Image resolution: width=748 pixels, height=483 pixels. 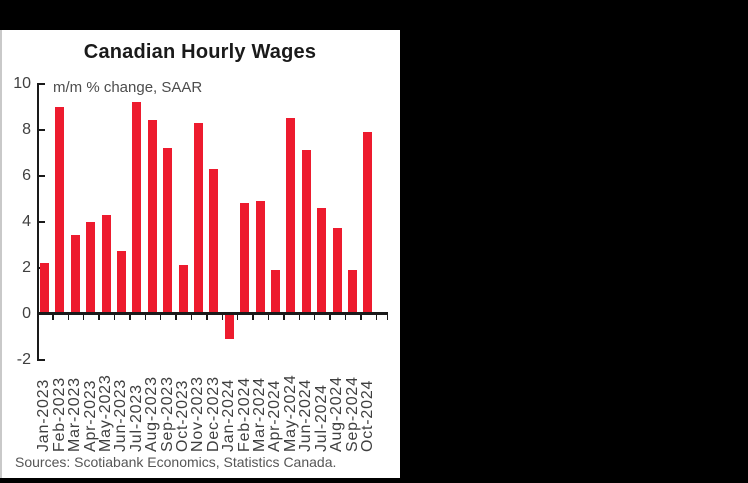 What do you see at coordinates (212, 313) in the screenshot?
I see `x-axis-line` at bounding box center [212, 313].